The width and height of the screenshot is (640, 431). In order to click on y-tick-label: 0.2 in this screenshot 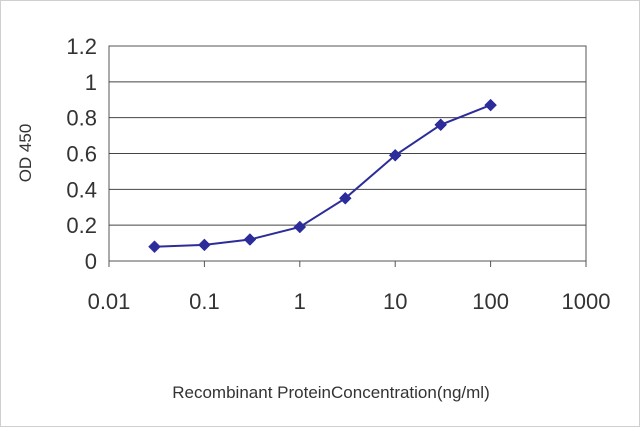, I will do `click(81, 225)`.